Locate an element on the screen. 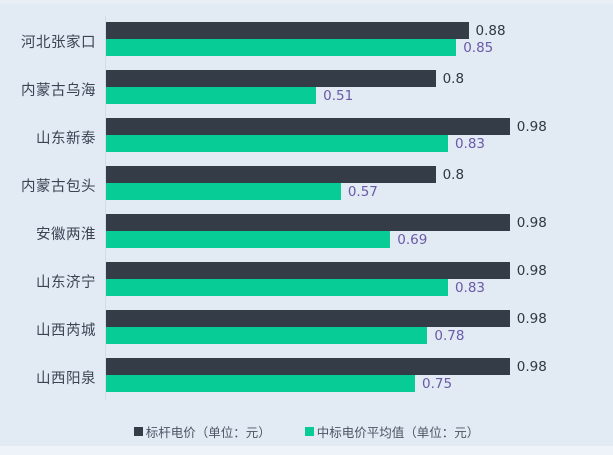  category-axis-line is located at coordinates (105, 208).